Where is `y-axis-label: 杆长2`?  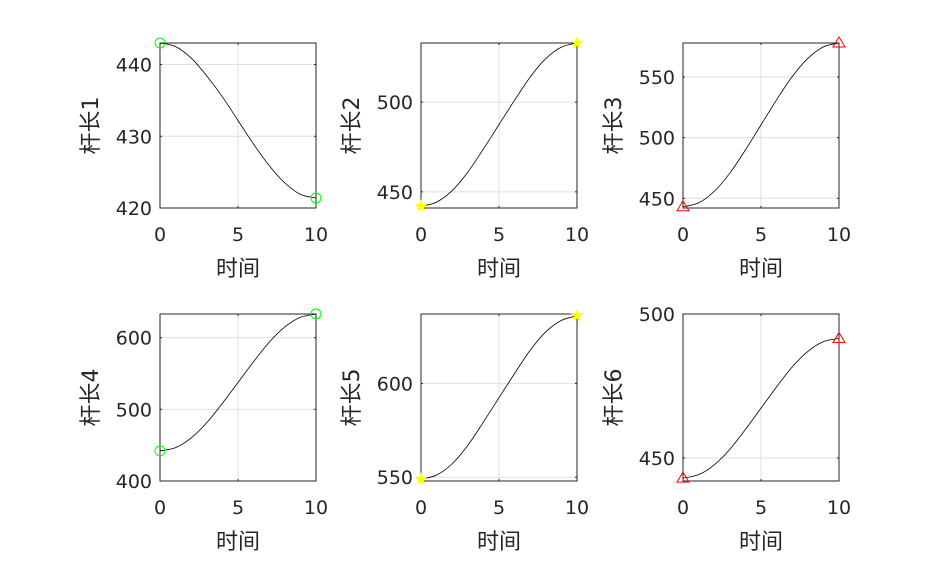 y-axis-label: 杆长2 is located at coordinates (352, 126).